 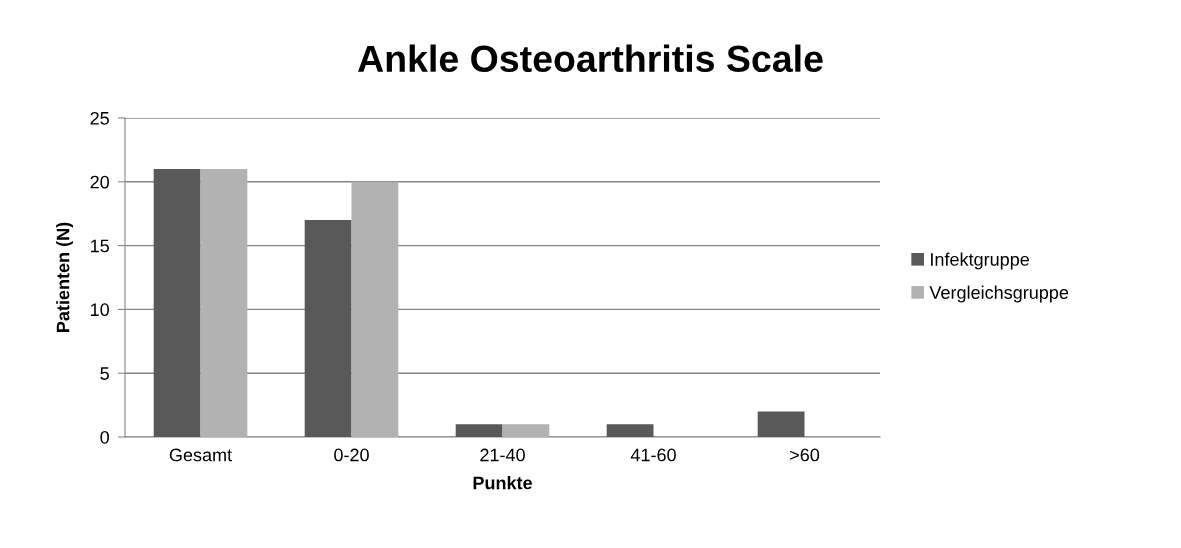 I want to click on legend-label: Infektgruppe, so click(x=980, y=261).